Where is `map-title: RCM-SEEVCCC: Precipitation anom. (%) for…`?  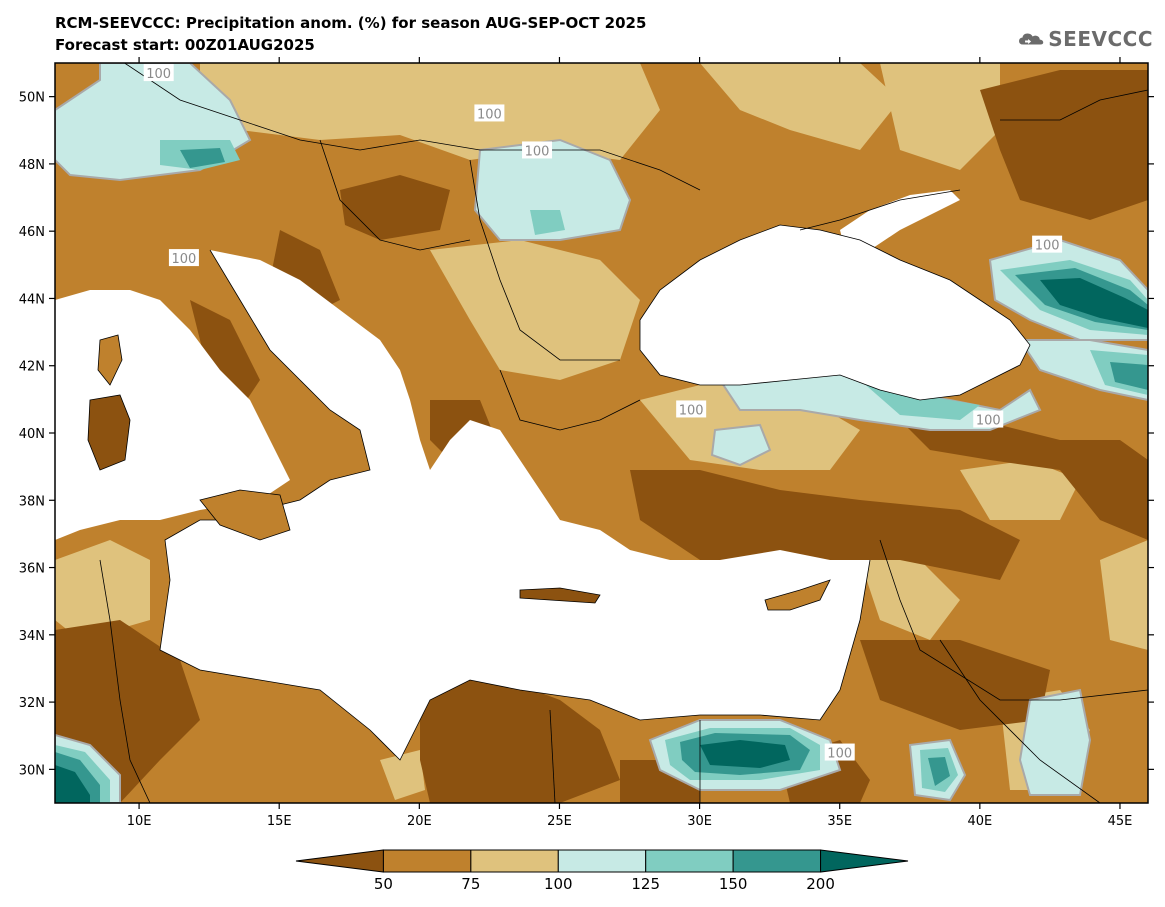 map-title: RCM-SEEVCCC: Precipitation anom. (%) for… is located at coordinates (350, 34).